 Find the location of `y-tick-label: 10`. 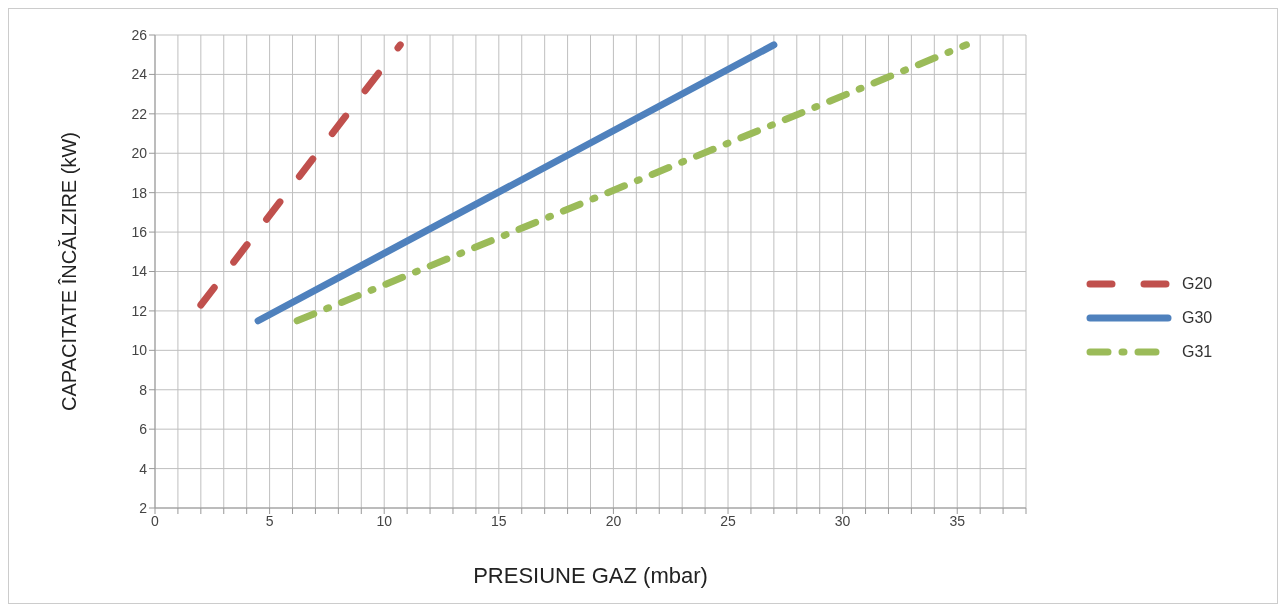

y-tick-label: 10 is located at coordinates (139, 350).